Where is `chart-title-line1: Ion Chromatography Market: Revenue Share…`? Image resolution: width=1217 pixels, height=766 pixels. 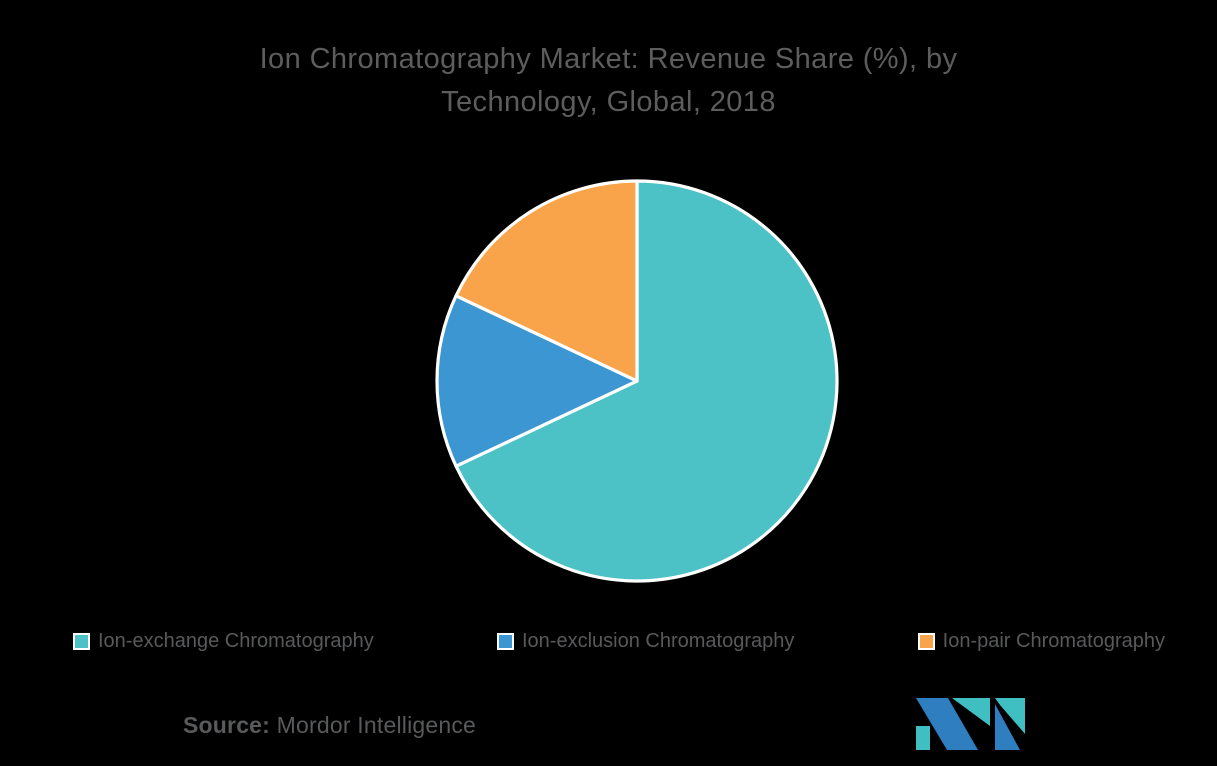
chart-title-line1: Ion Chromatography Market: Revenue Share… is located at coordinates (608, 59).